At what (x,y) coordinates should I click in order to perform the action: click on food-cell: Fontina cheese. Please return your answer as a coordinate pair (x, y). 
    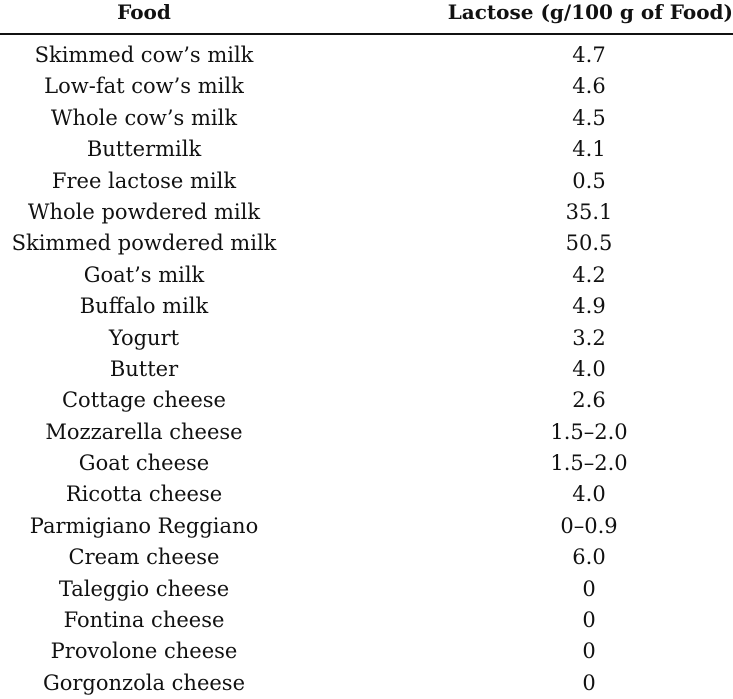
    Looking at the image, I should click on (144, 620).